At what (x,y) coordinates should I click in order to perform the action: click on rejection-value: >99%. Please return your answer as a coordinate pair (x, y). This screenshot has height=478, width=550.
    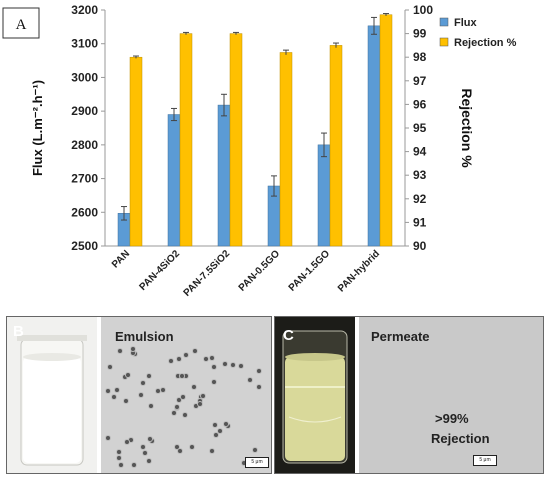
    Looking at the image, I should click on (452, 418).